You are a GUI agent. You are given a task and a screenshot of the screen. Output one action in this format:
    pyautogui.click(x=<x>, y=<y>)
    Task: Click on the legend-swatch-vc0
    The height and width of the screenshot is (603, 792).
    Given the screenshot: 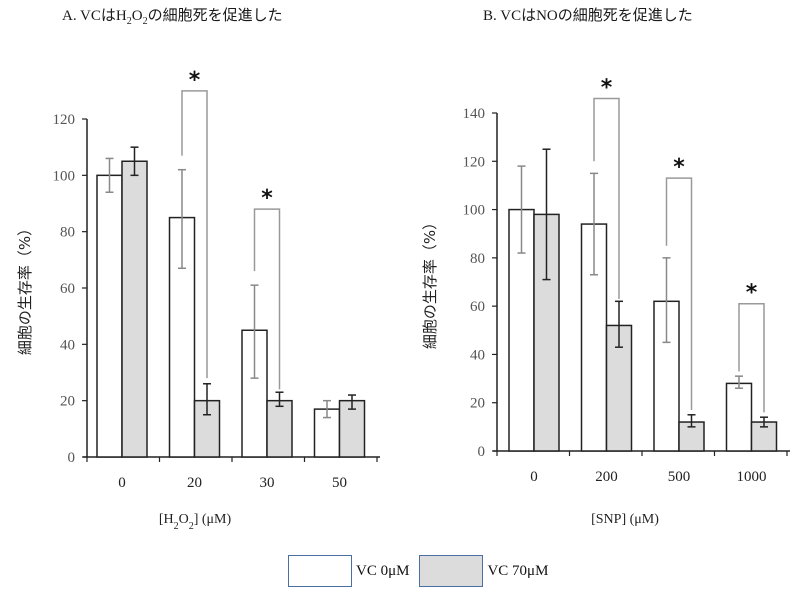 What is the action you would take?
    pyautogui.click(x=320, y=571)
    